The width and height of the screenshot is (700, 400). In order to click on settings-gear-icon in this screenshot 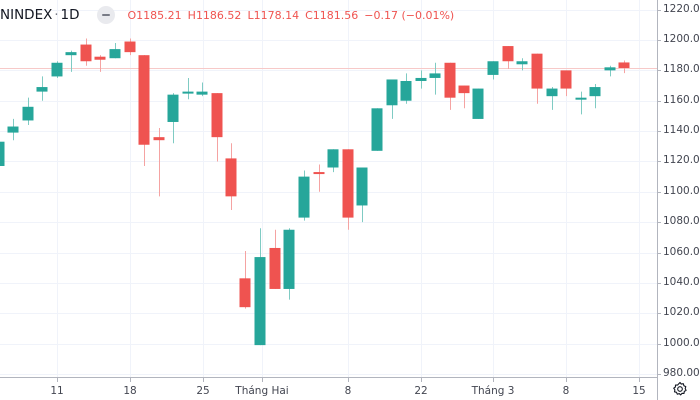, I will do `click(680, 389)`.